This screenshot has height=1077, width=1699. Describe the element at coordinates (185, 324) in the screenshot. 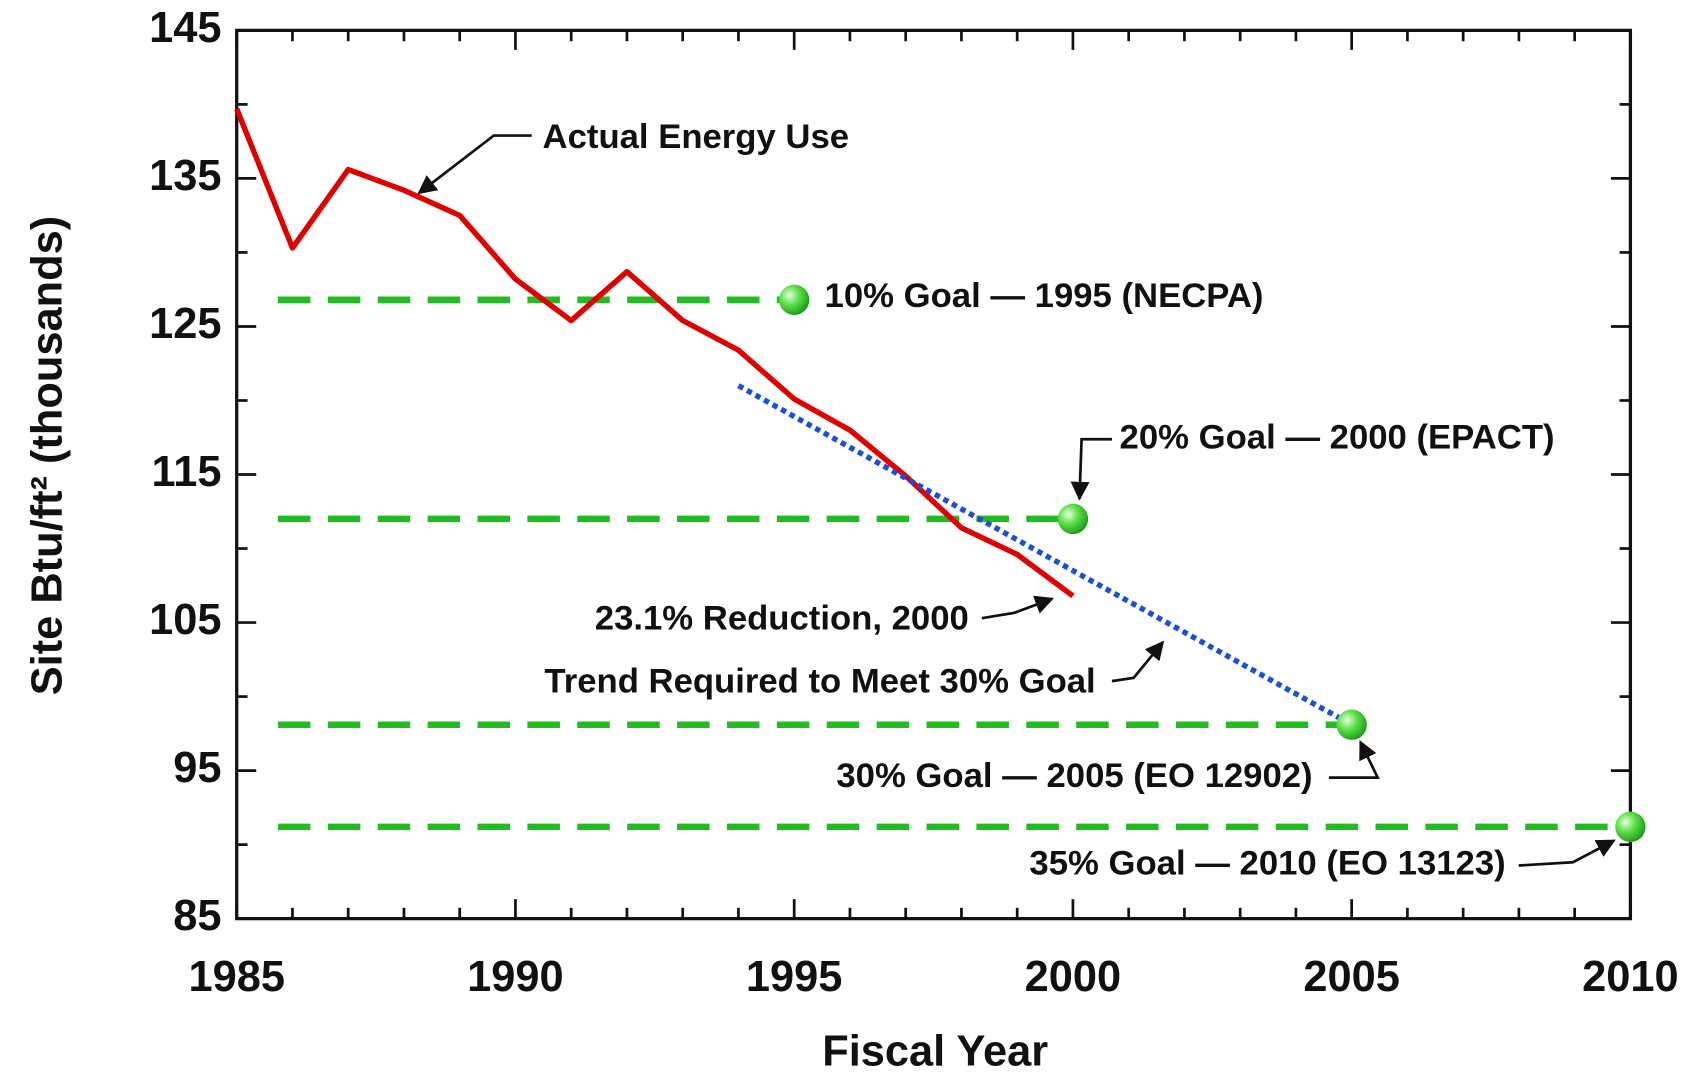

I see `y-tick-label: 125` at that location.